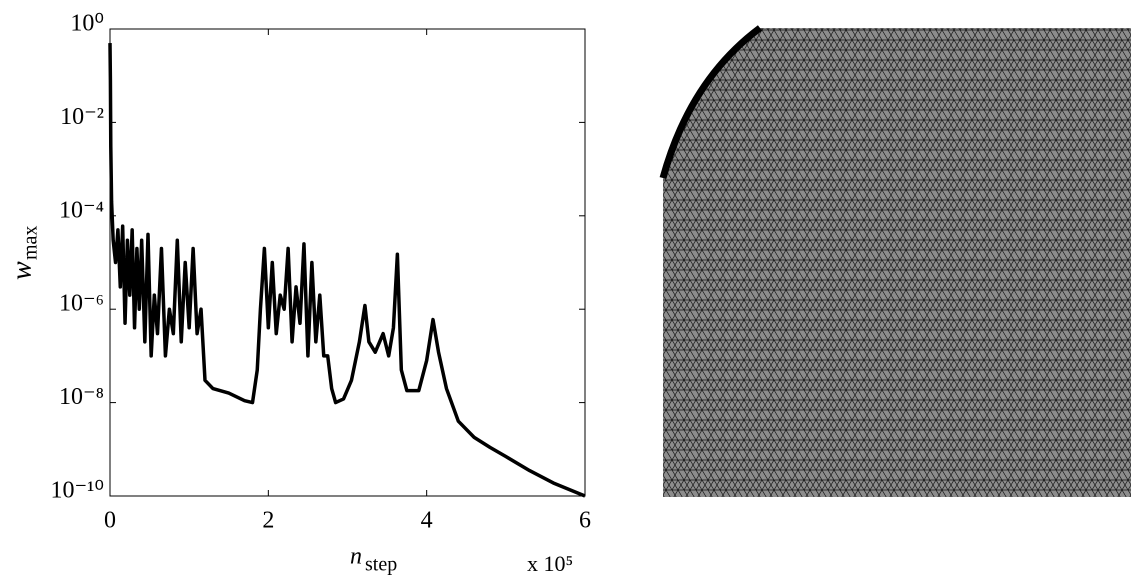  Describe the element at coordinates (81, 304) in the screenshot. I see `y-tick-label: 10⁻⁶` at that location.